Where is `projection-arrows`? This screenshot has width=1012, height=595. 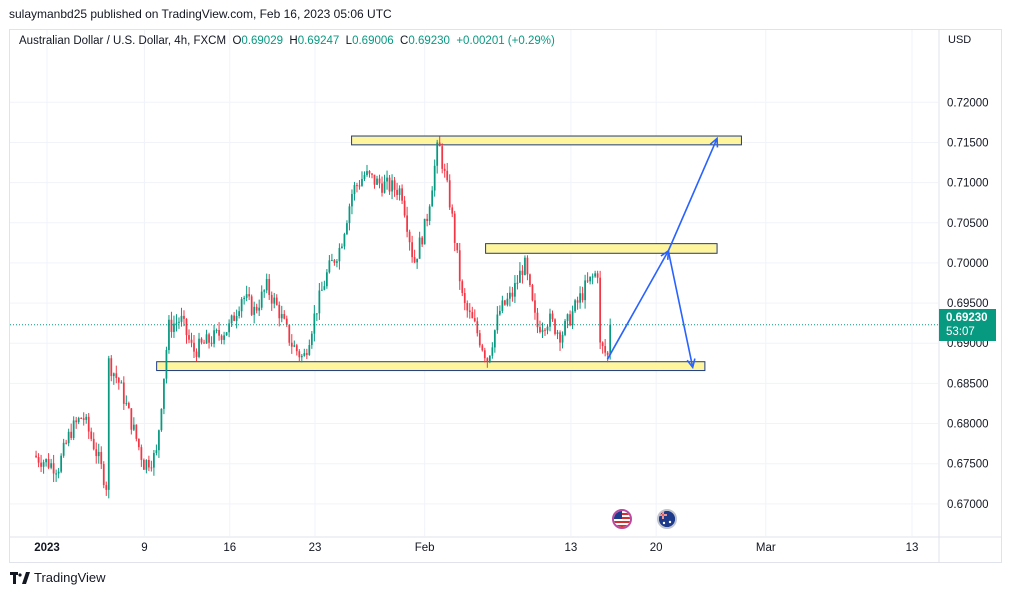 projection-arrows is located at coordinates (662, 253).